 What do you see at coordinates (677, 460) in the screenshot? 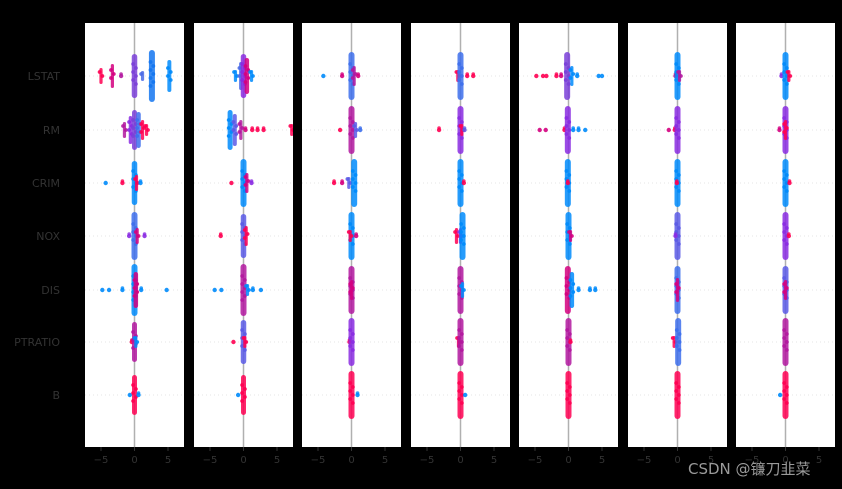
I see `x-tick-label: 0` at bounding box center [677, 460].